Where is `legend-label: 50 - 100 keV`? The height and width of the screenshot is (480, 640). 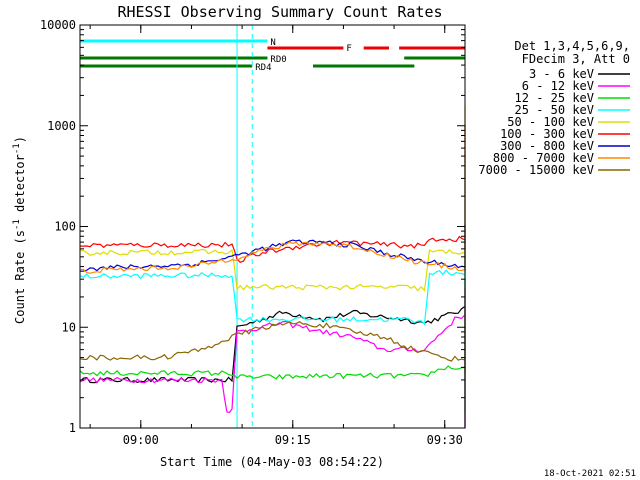 legend-label: 50 - 100 keV is located at coordinates (550, 122).